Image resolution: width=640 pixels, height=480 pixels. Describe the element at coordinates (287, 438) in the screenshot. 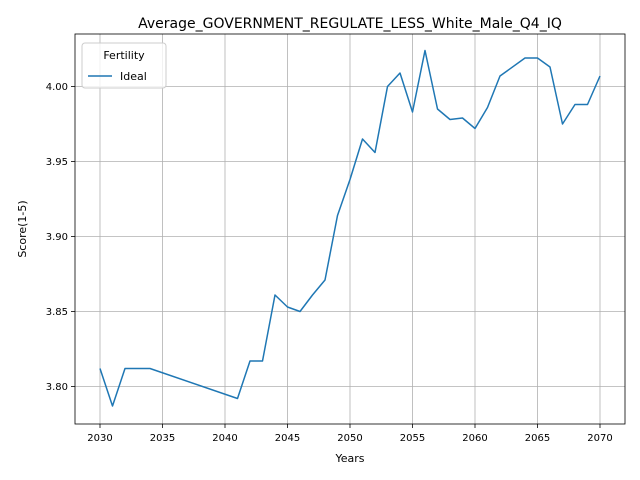

I see `x-tick-label: 2045` at that location.